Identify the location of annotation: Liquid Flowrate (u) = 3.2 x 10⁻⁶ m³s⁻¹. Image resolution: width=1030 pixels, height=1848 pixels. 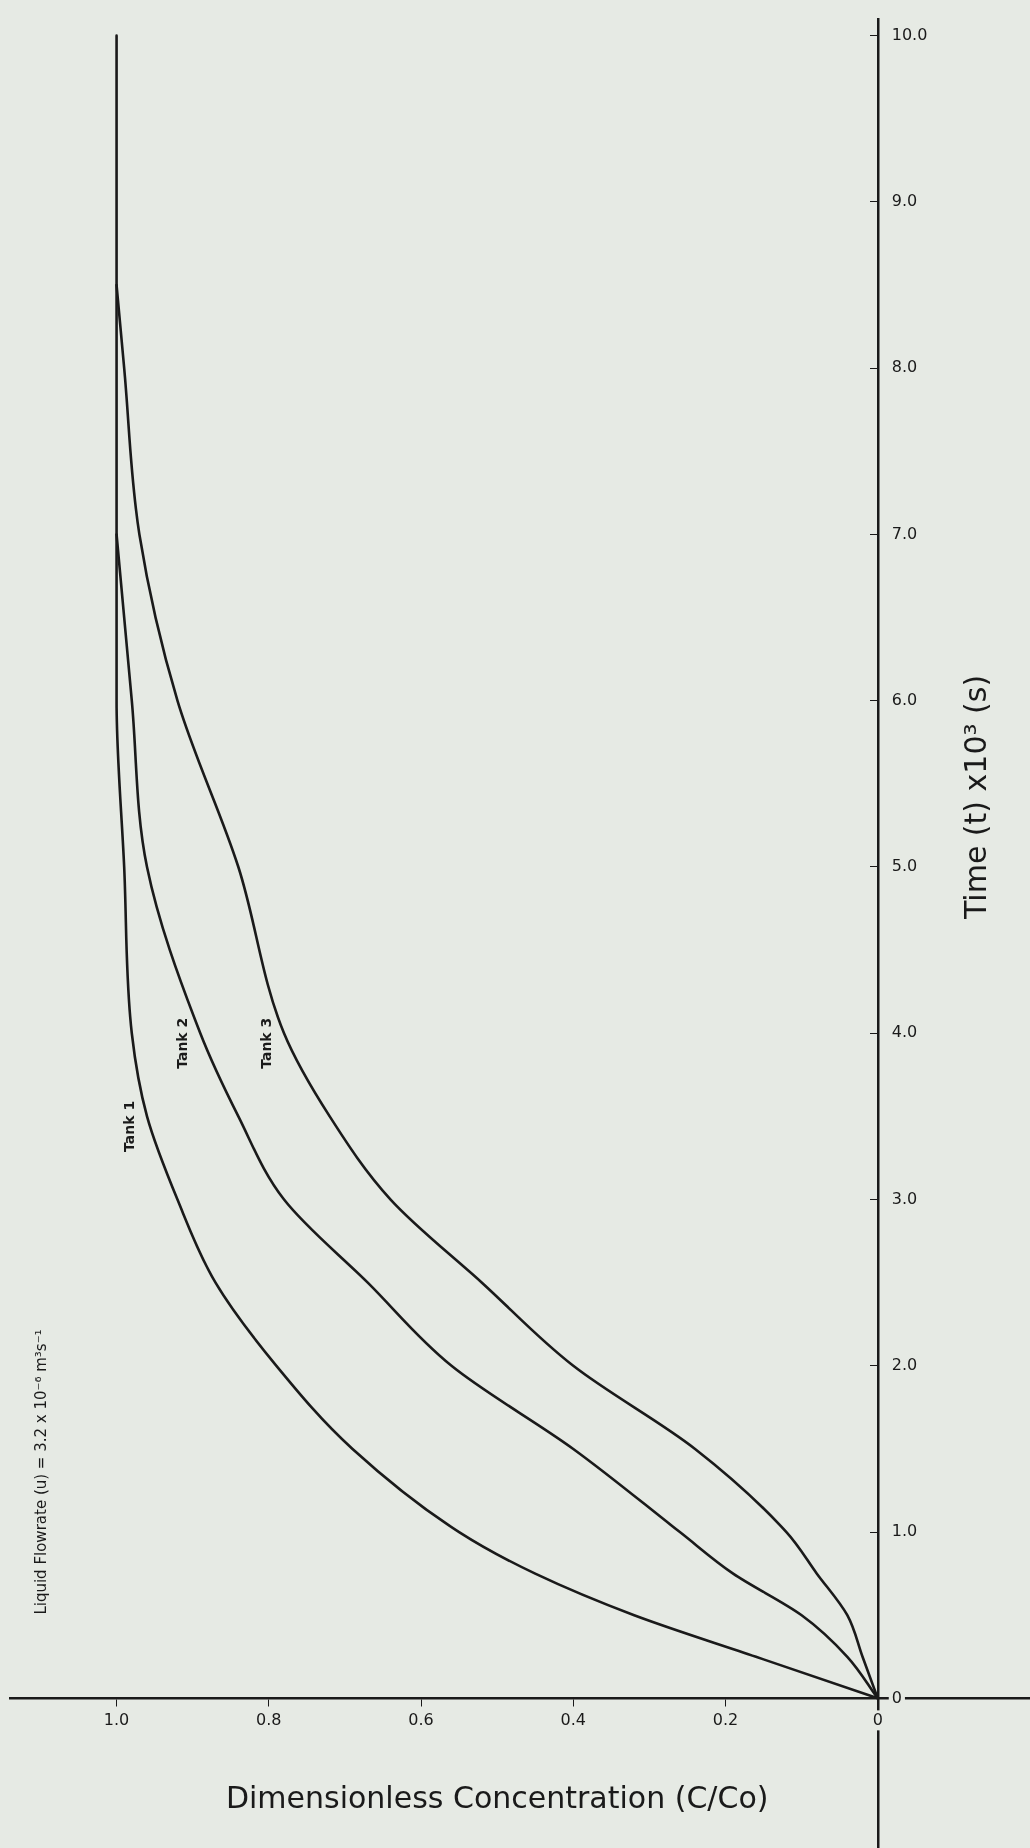
(41, 1472).